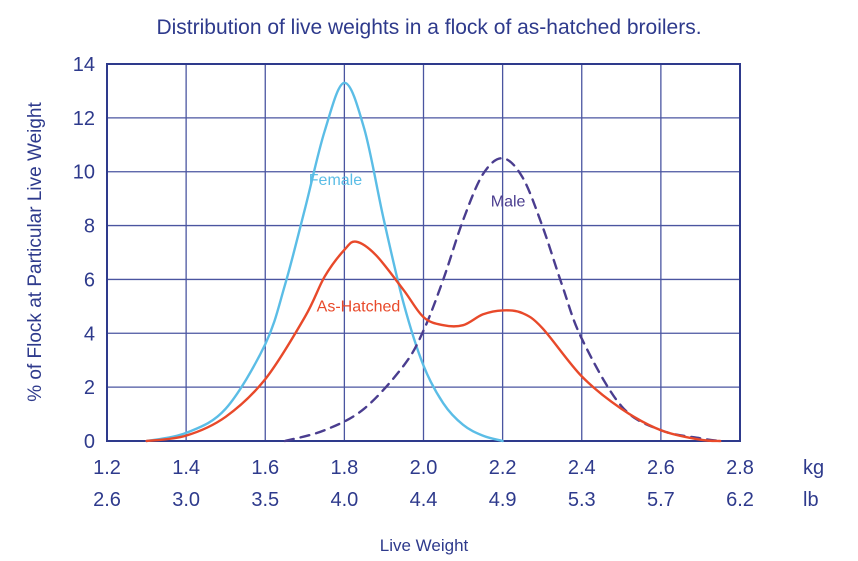  I want to click on annotation-as-hatched: As-Hatched, so click(359, 307).